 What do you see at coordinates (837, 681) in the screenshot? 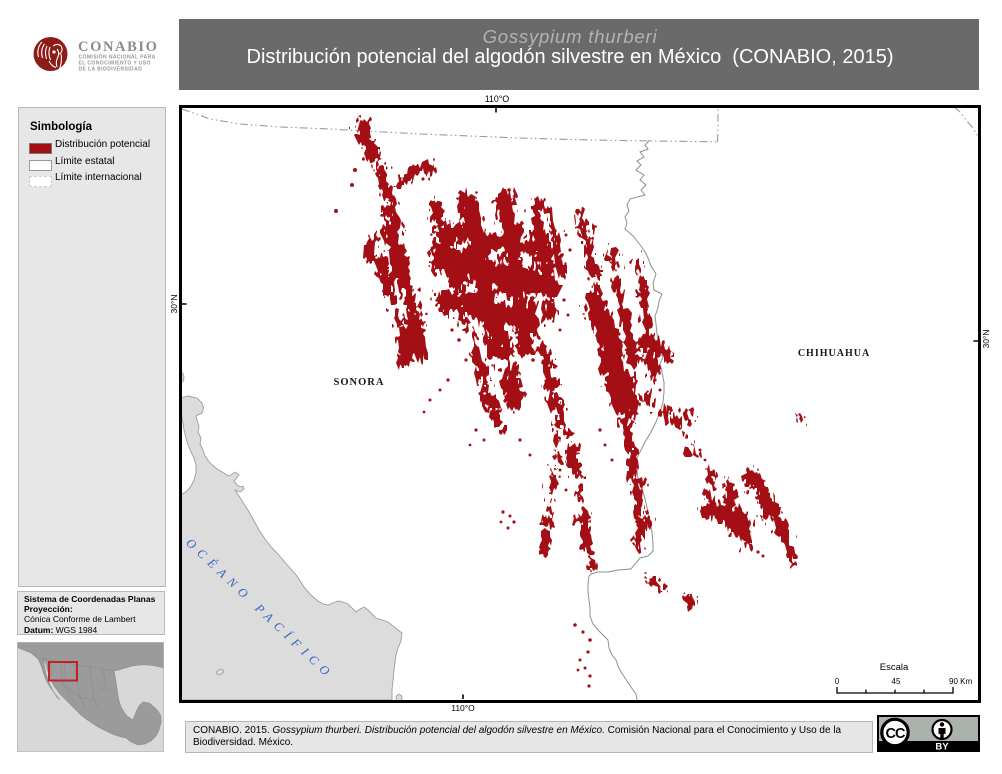
I see `svg-text: 0` at bounding box center [837, 681].